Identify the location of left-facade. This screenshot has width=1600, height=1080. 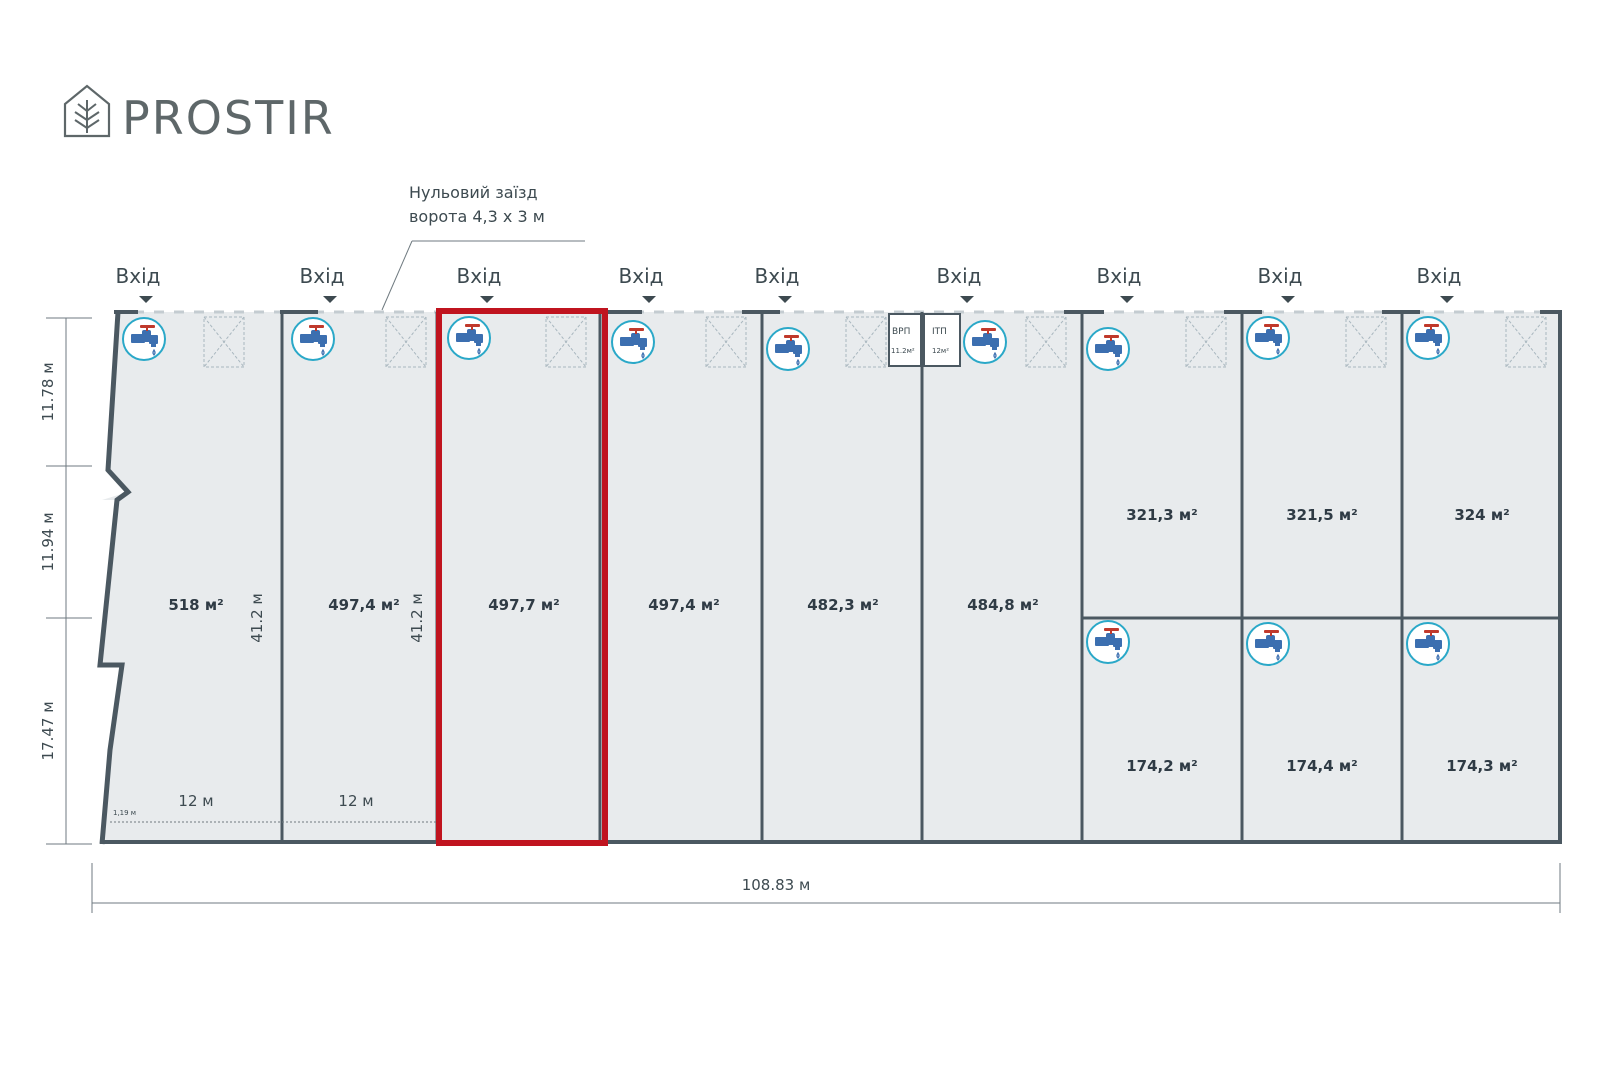
(114, 578).